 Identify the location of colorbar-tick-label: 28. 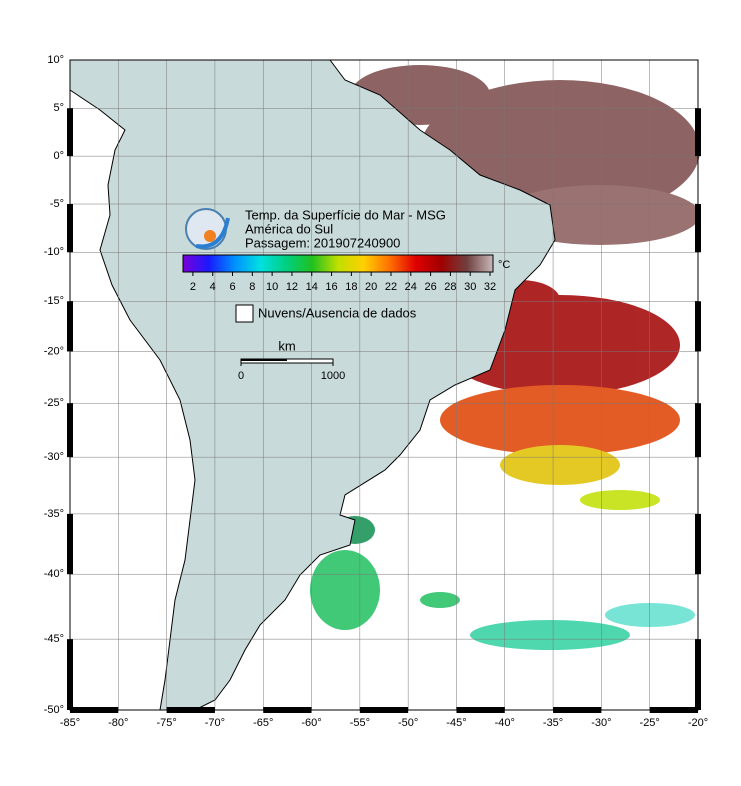
(450, 287).